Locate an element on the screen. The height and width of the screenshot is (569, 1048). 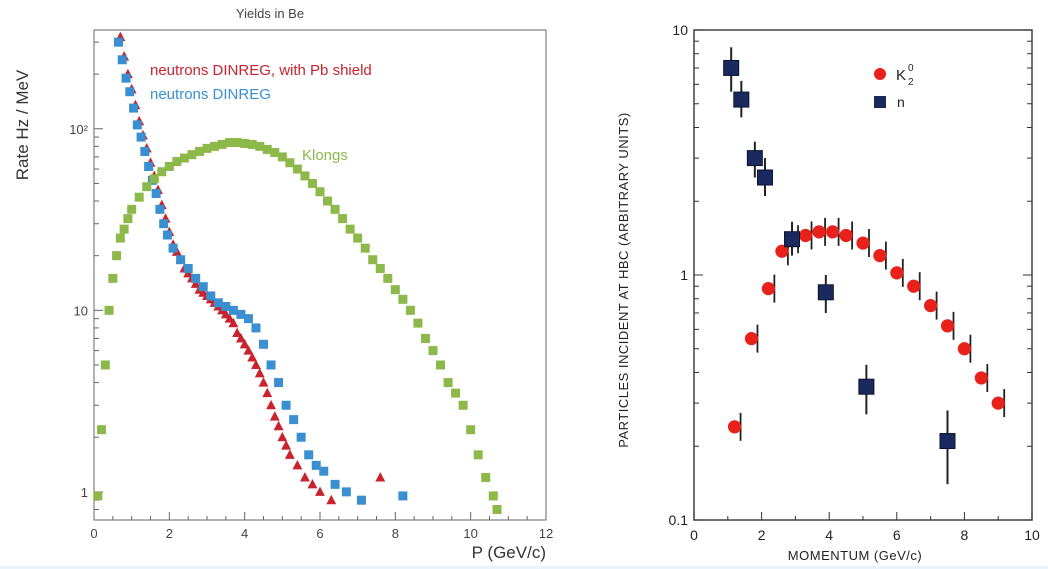
left-x-axis-label: P (GeV/c) is located at coordinates (509, 552).